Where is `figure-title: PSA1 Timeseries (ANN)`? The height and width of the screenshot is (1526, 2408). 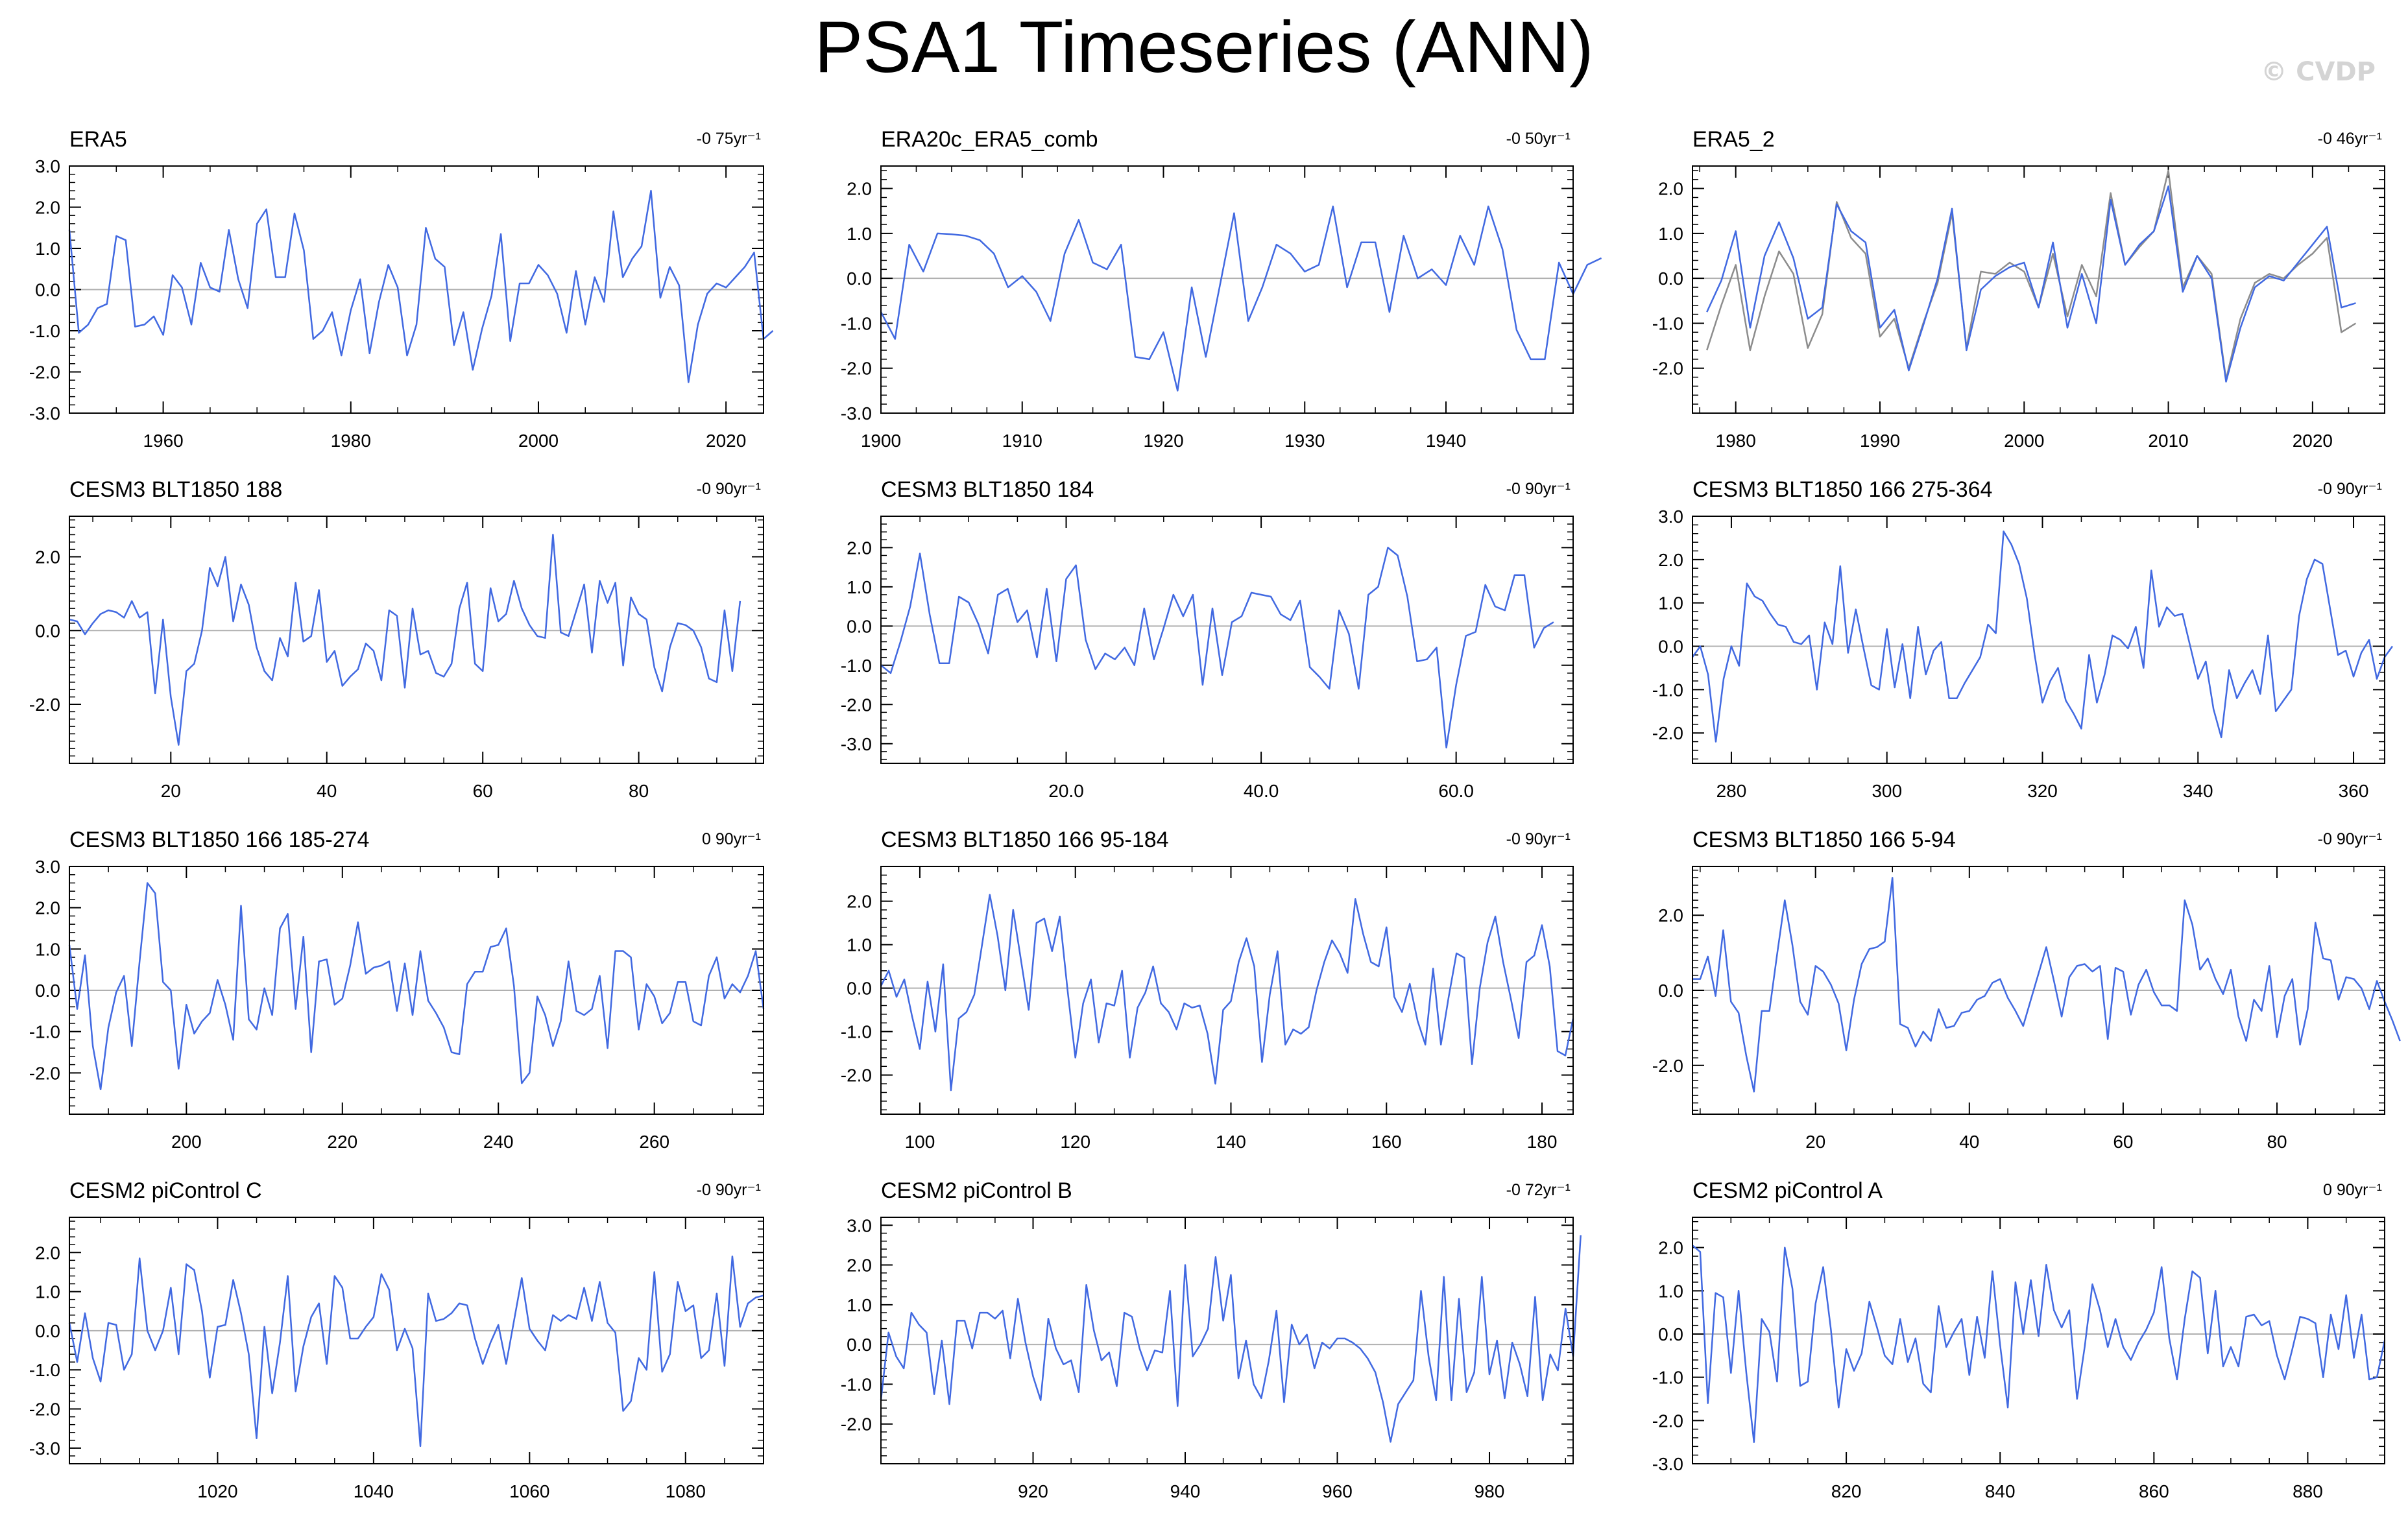
figure-title: PSA1 Timeseries (ANN) is located at coordinates (1204, 47).